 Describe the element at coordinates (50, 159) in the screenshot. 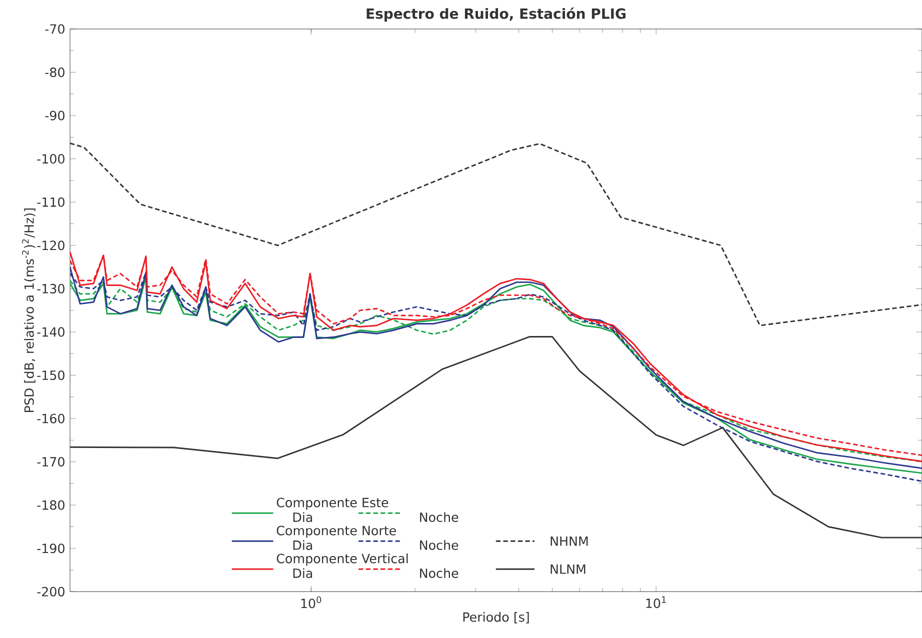

I see `y-tick-label: -100` at that location.